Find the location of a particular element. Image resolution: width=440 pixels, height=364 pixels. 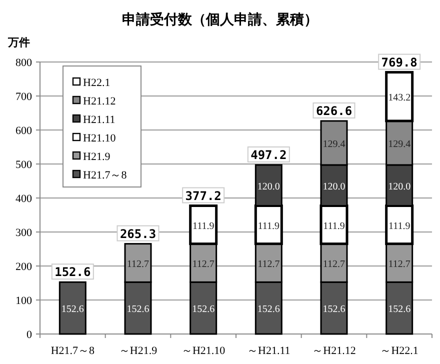

y-tick-label: 400 is located at coordinates (24, 199).